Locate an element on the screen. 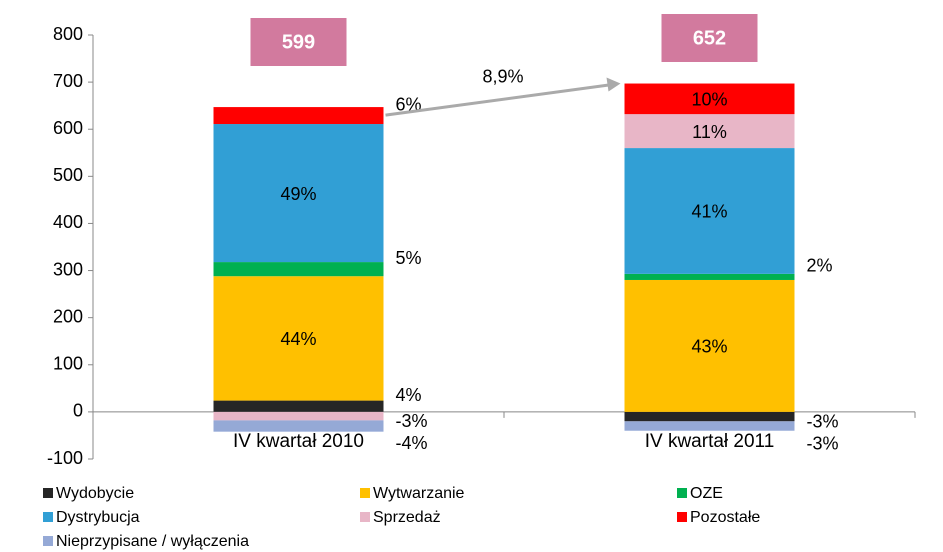  y-tick-label: 400 is located at coordinates (68, 222).